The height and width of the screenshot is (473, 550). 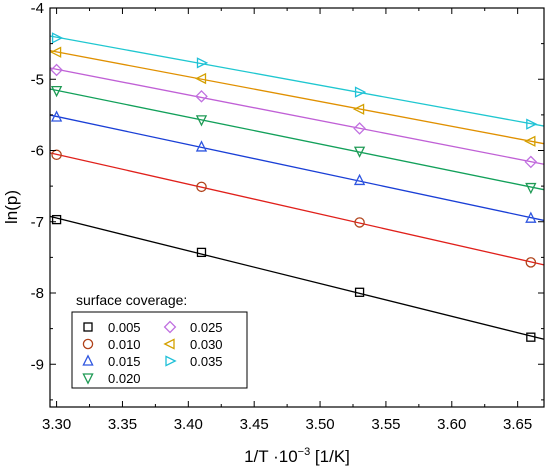 What do you see at coordinates (360, 92) in the screenshot?
I see `data-point-0.035-2` at bounding box center [360, 92].